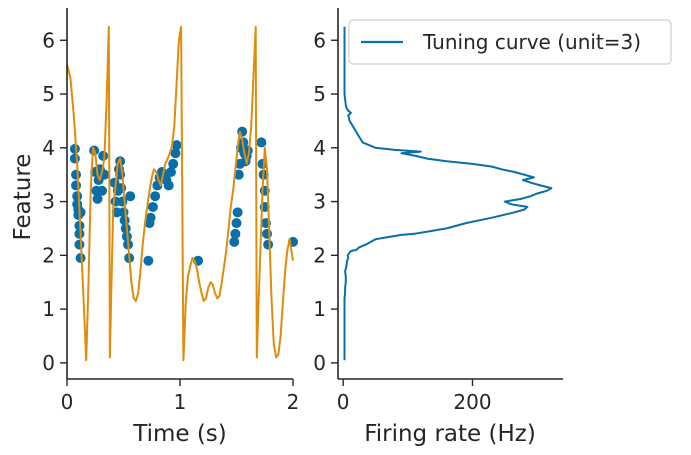  What do you see at coordinates (450, 434) in the screenshot?
I see `right-x-axis-label: Firing rate (Hz)` at bounding box center [450, 434].